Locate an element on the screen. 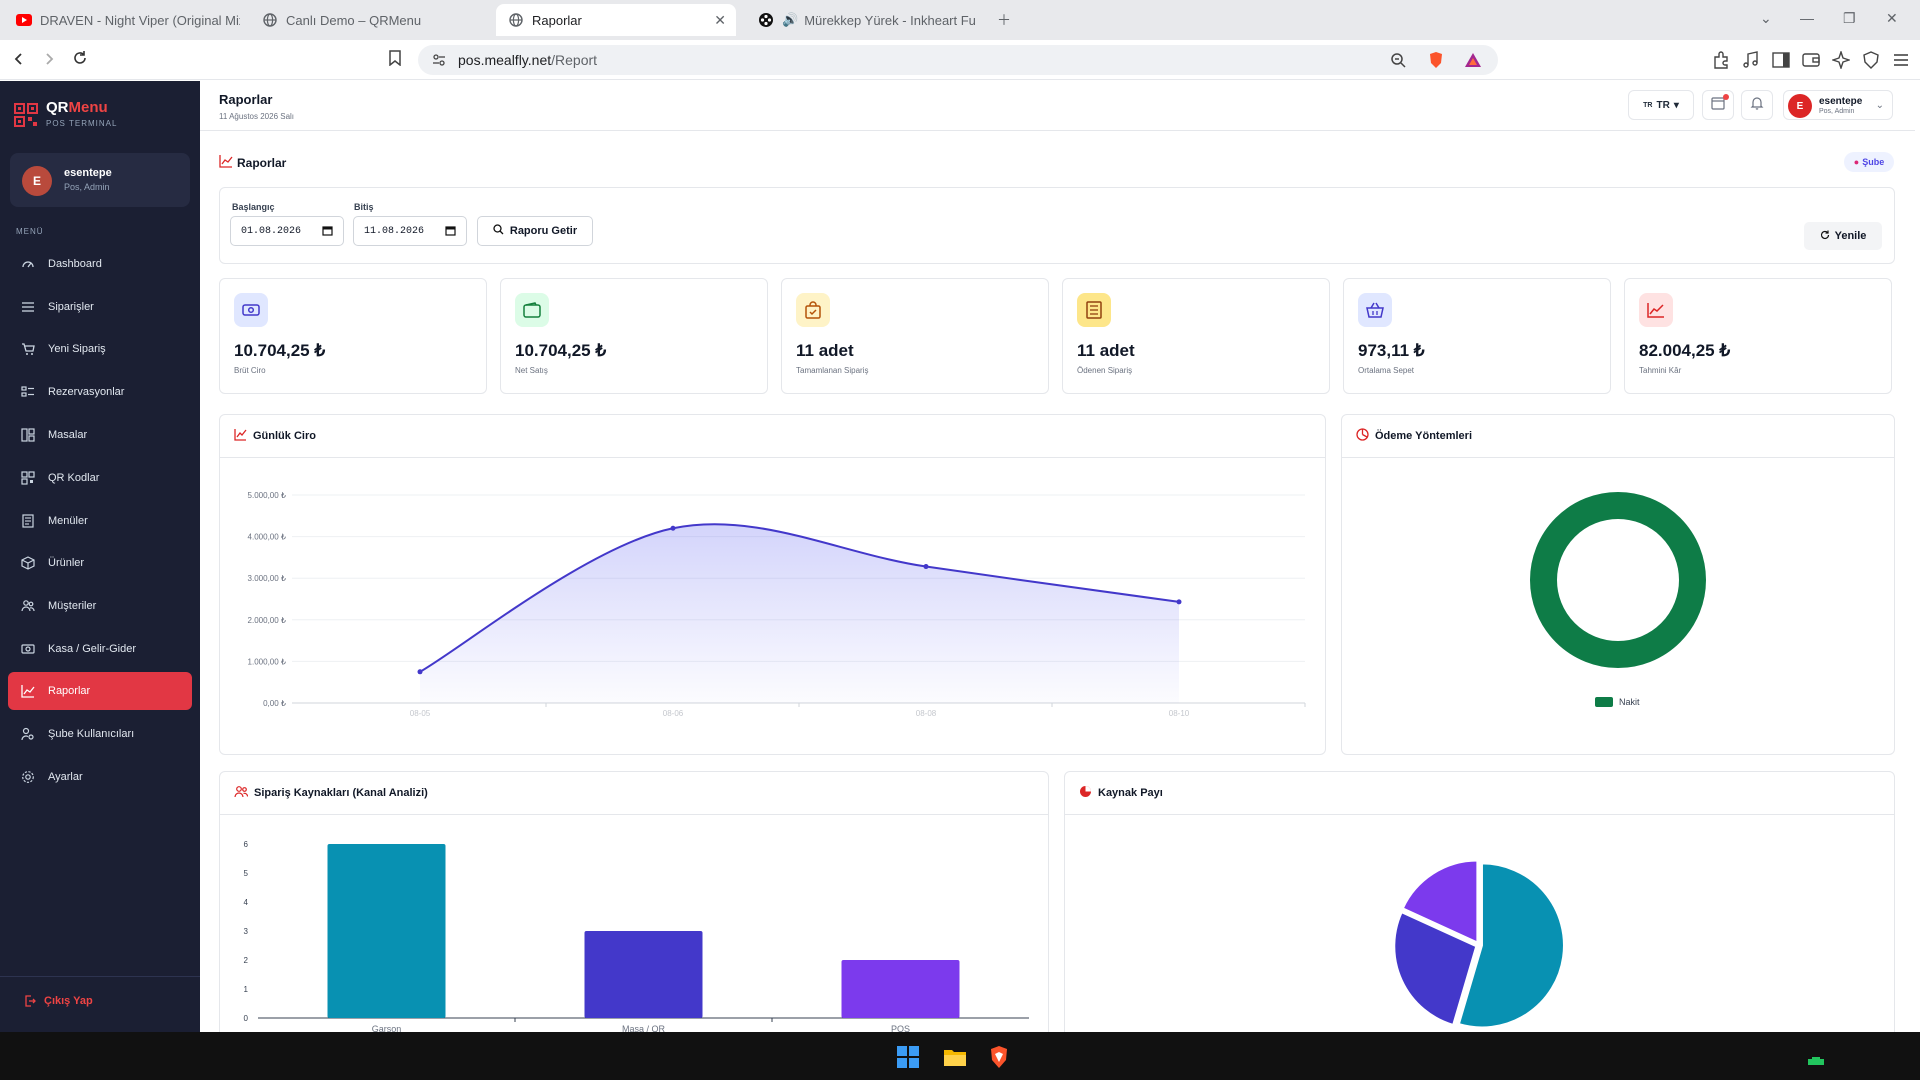 The image size is (1920, 1080). kpi-value: 11 adet is located at coordinates (1106, 350).